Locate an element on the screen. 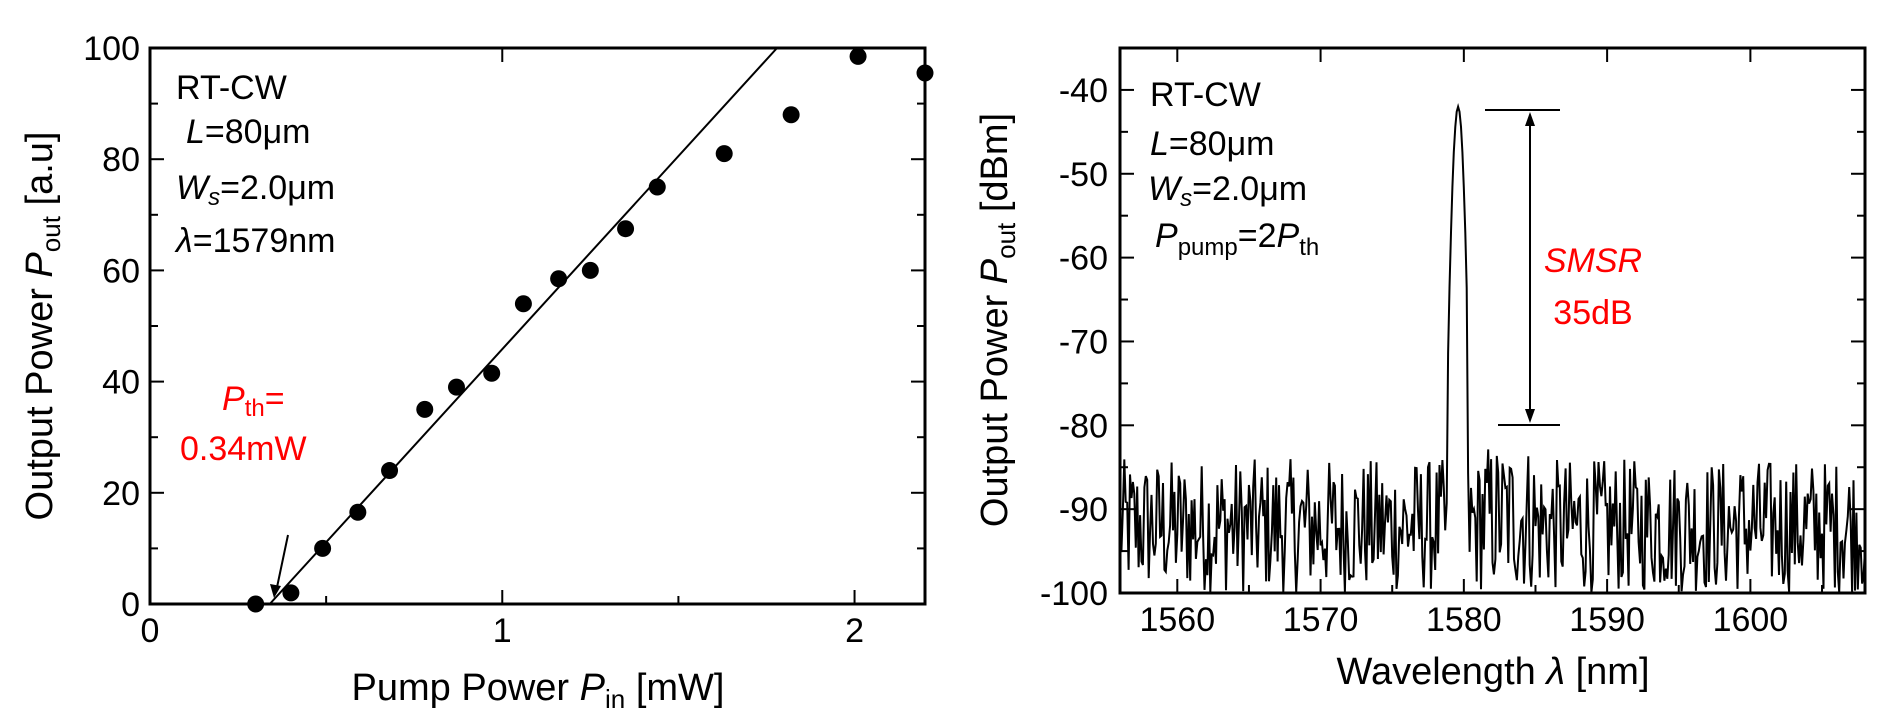 The width and height of the screenshot is (1877, 717). threshold-label: Pth= is located at coordinates (253, 401).